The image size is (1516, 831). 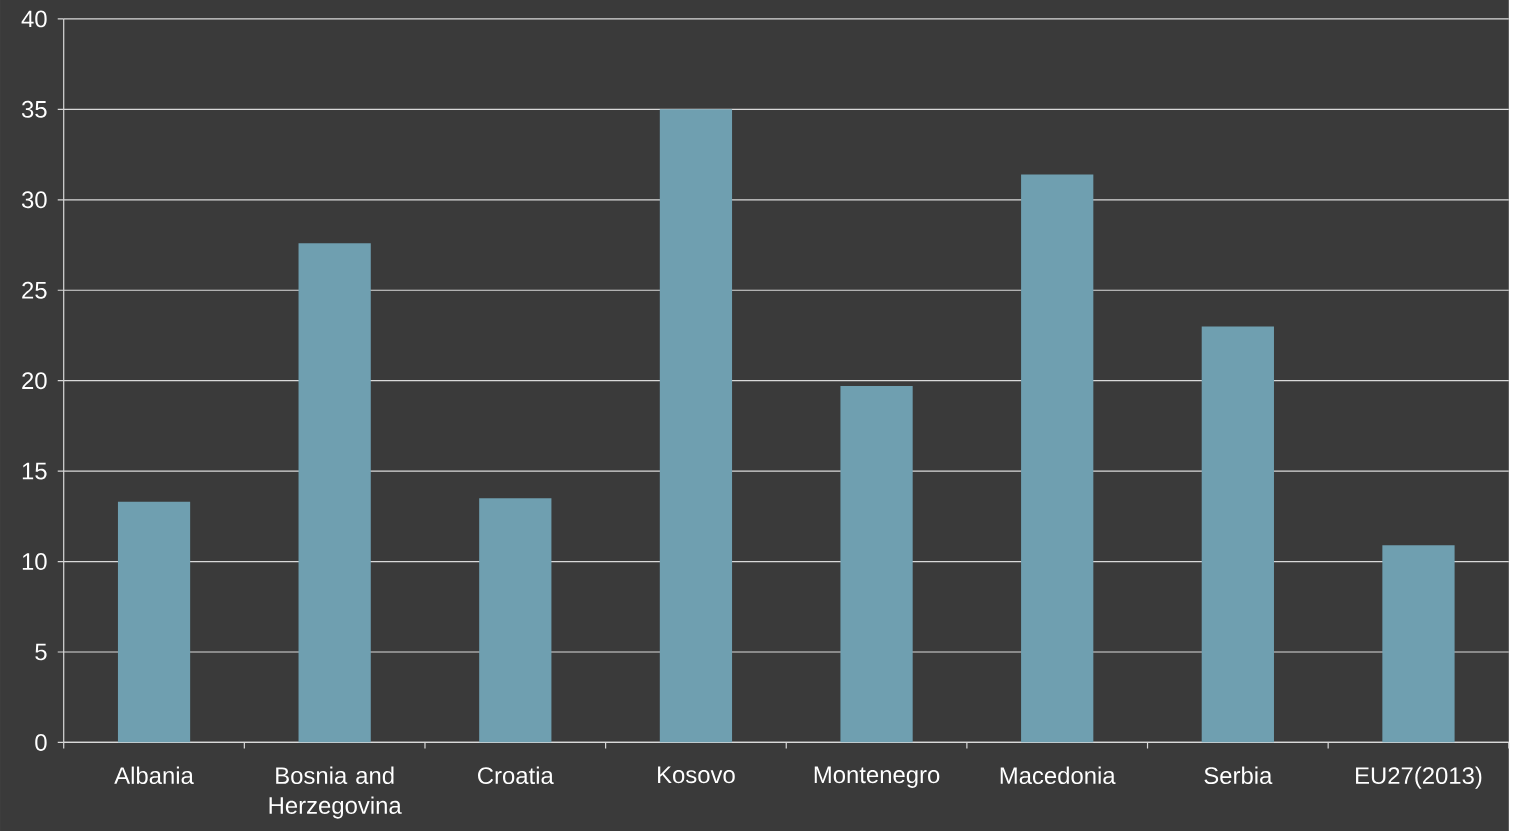 What do you see at coordinates (34, 109) in the screenshot?
I see `y-tick-label: 35` at bounding box center [34, 109].